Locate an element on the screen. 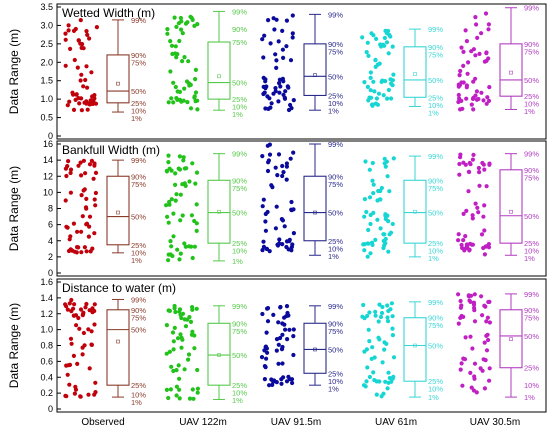  percentile-label: 99% is located at coordinates (335, 144).